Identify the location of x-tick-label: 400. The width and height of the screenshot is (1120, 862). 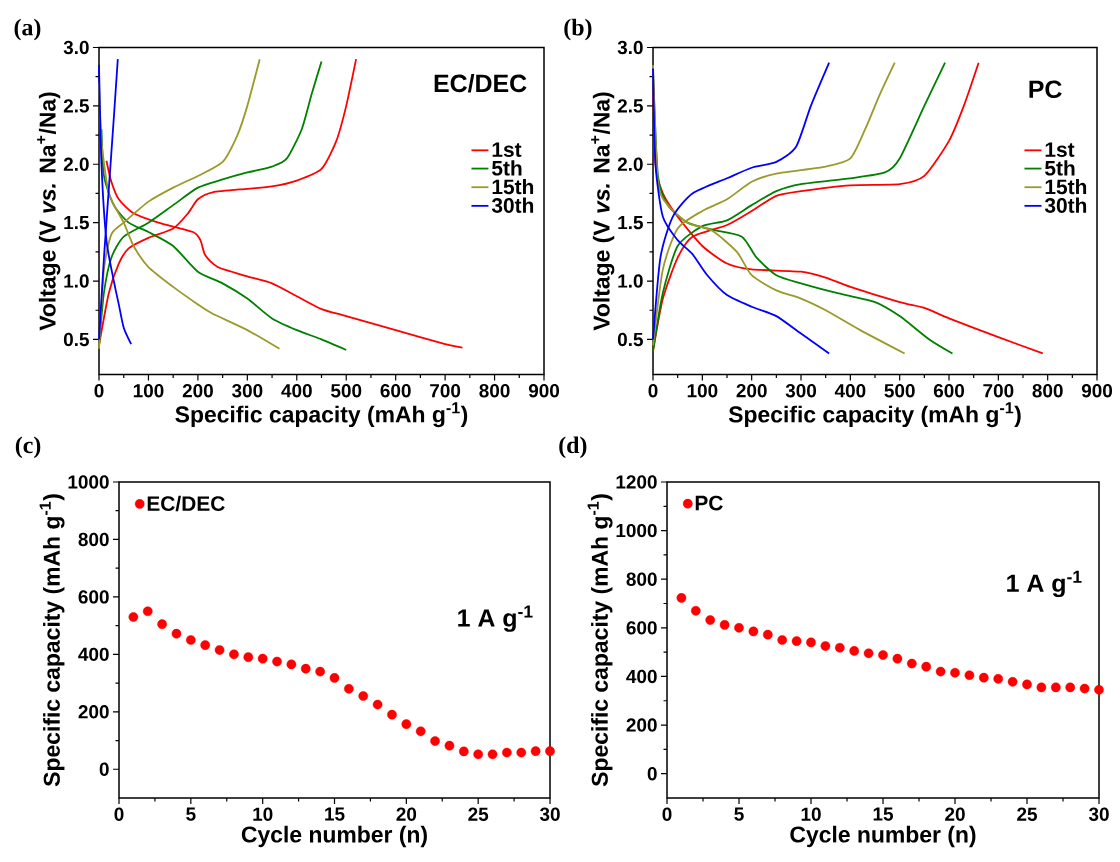
(296, 391).